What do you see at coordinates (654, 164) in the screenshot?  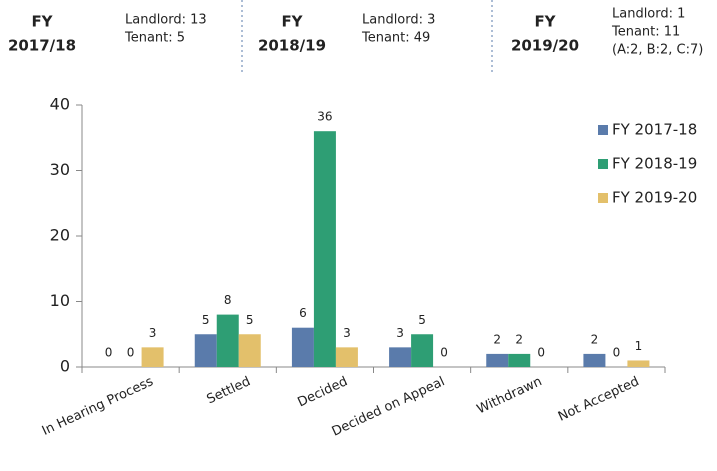 I see `legend-label: FY 2018-19` at bounding box center [654, 164].